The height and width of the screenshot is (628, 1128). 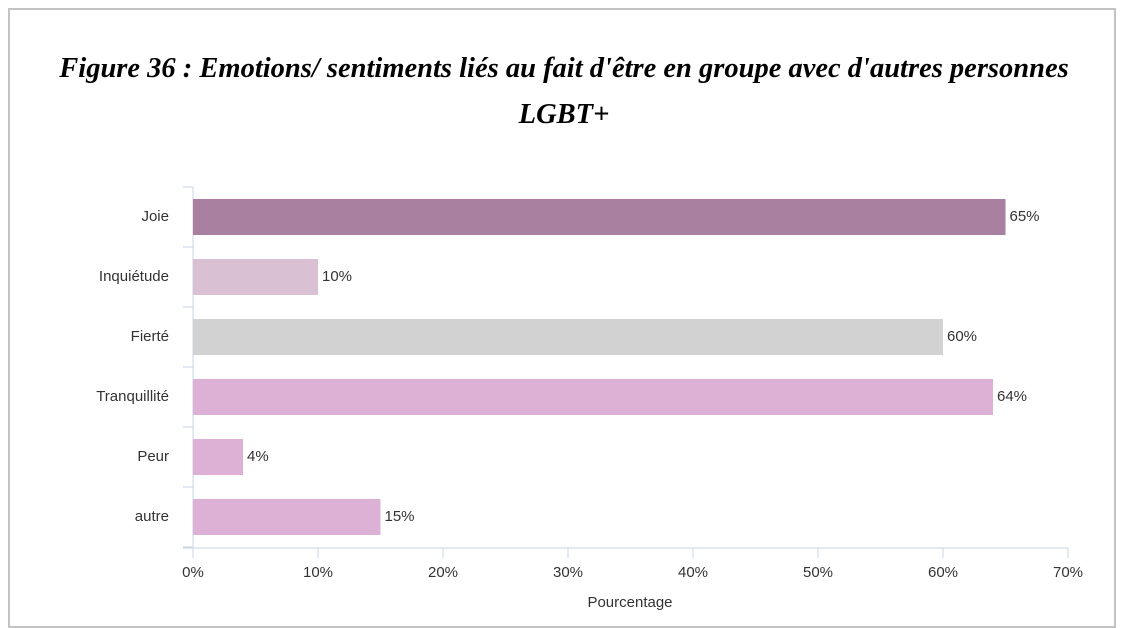 What do you see at coordinates (134, 276) in the screenshot?
I see `y-tick-label: Inquiétude` at bounding box center [134, 276].